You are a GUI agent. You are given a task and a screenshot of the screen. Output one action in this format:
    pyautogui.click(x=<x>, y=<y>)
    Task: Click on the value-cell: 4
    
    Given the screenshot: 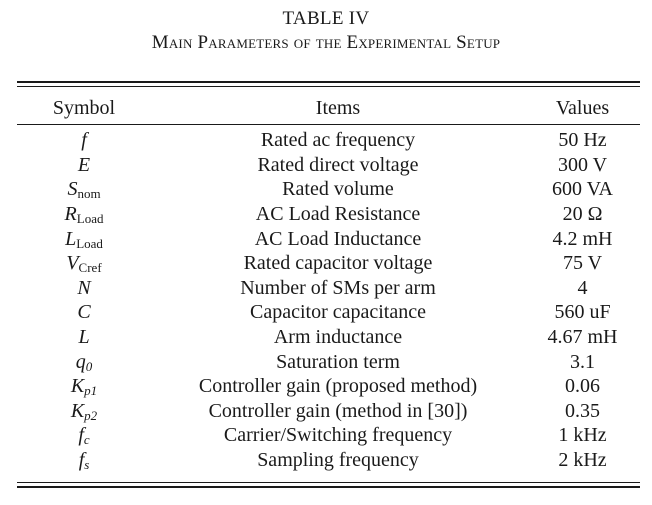 What is the action you would take?
    pyautogui.click(x=582, y=287)
    